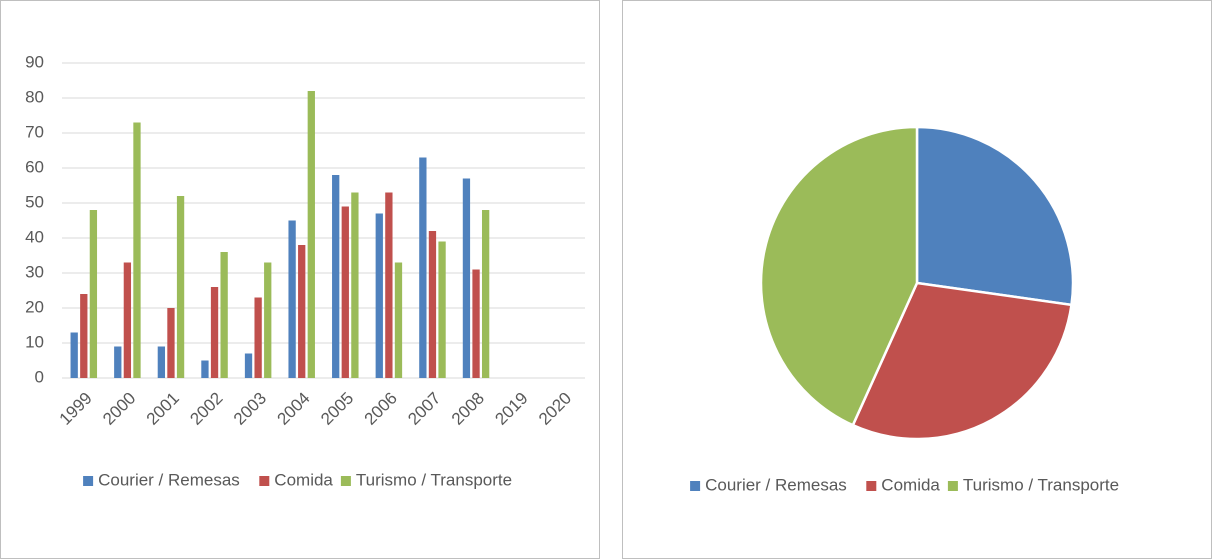 This screenshot has width=1212, height=559. I want to click on y-tick-label: 80, so click(34, 96).